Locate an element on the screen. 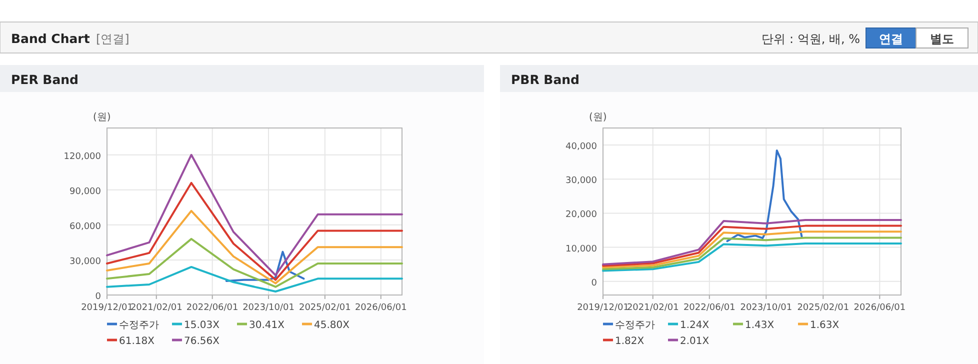 This screenshot has height=364, width=978. legend-label: 76.56X is located at coordinates (202, 341).